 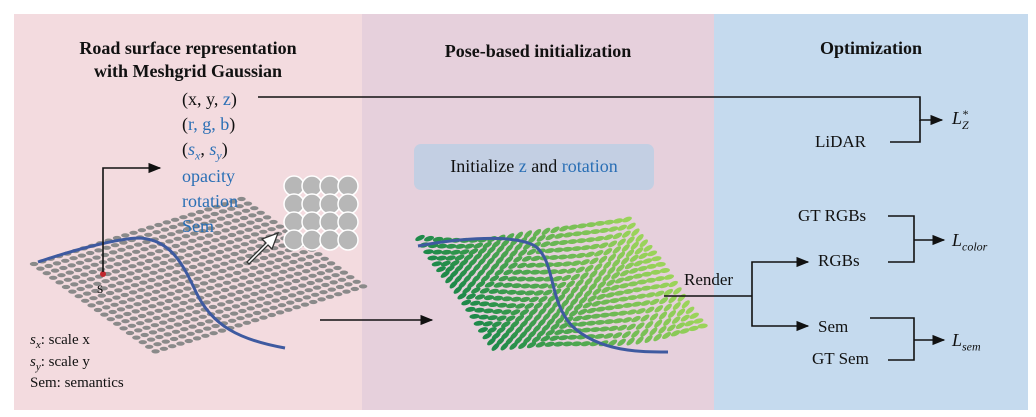 I want to click on render-to-rgbs-arrow, so click(x=780, y=276).